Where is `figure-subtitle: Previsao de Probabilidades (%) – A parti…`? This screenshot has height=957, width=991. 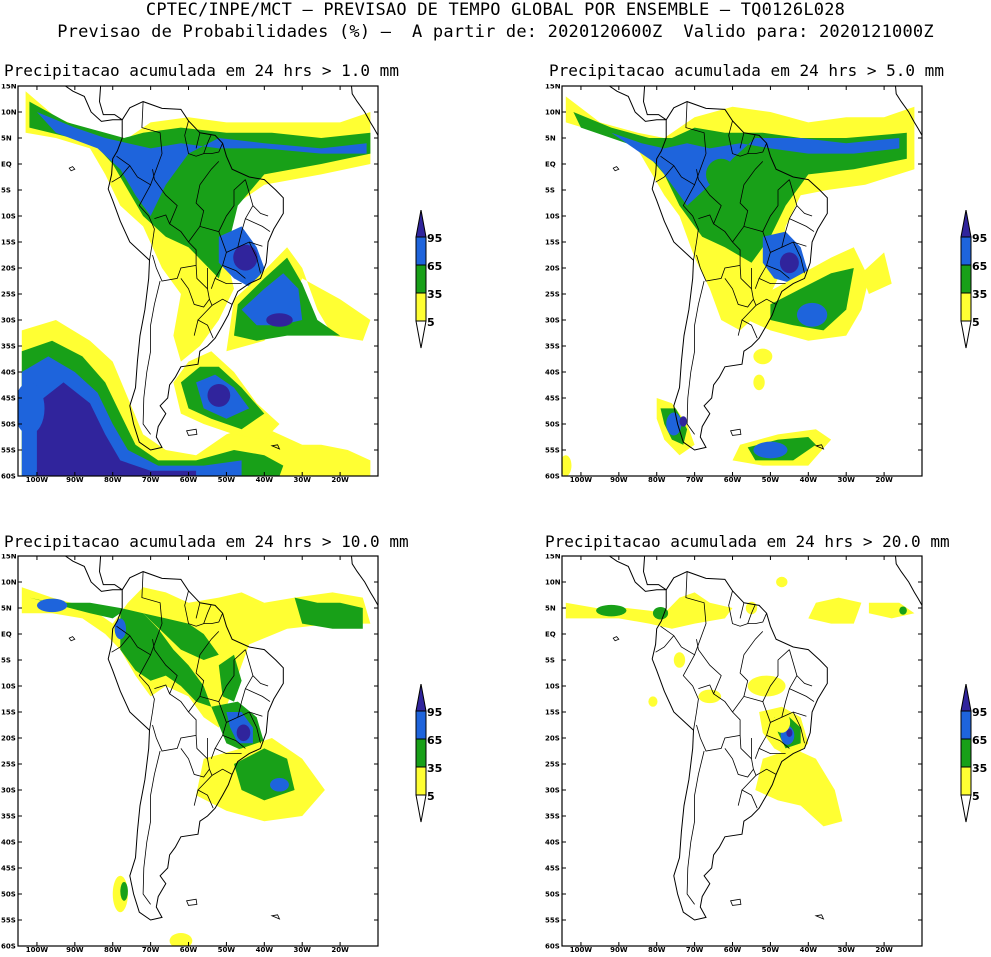 figure-subtitle: Previsao de Probabilidades (%) – A parti… is located at coordinates (495, 32).